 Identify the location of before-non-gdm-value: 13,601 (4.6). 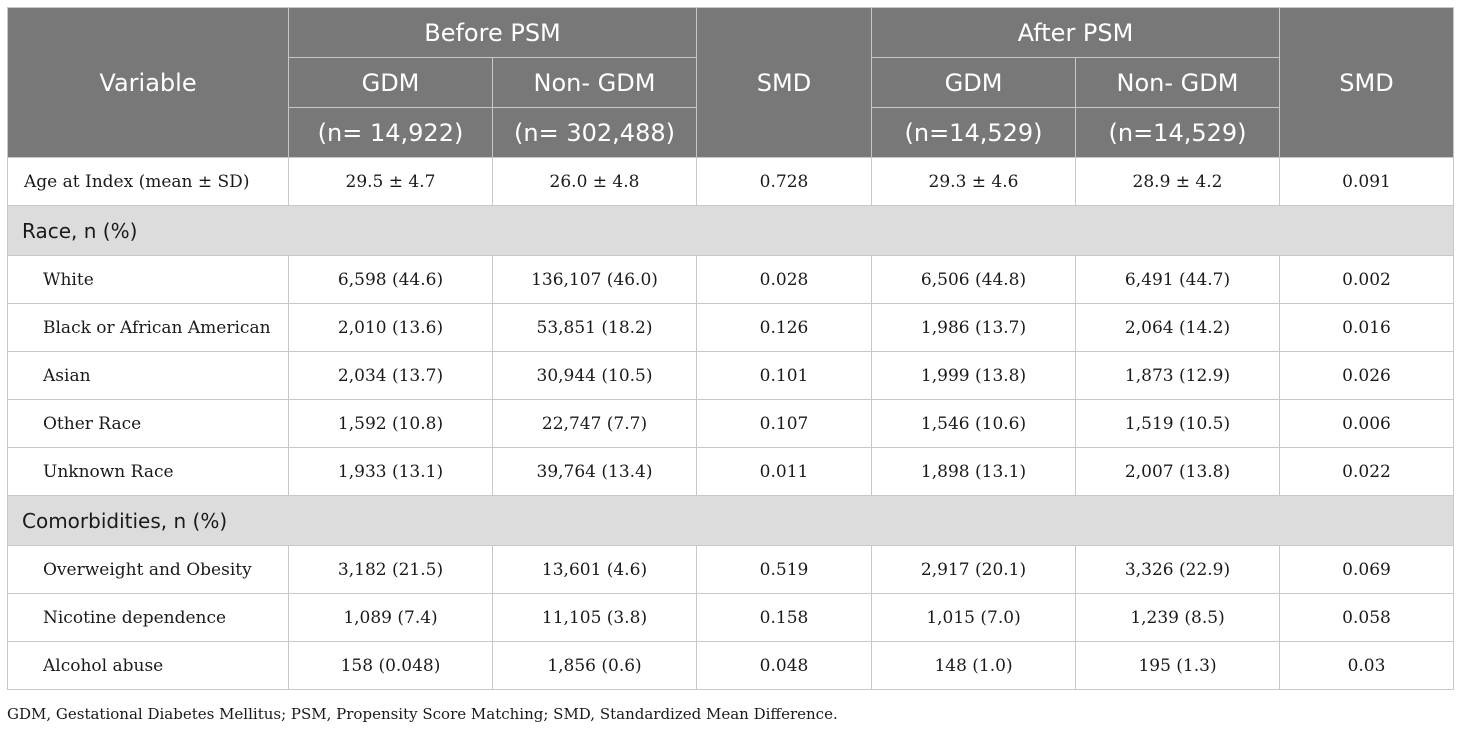
(594, 569).